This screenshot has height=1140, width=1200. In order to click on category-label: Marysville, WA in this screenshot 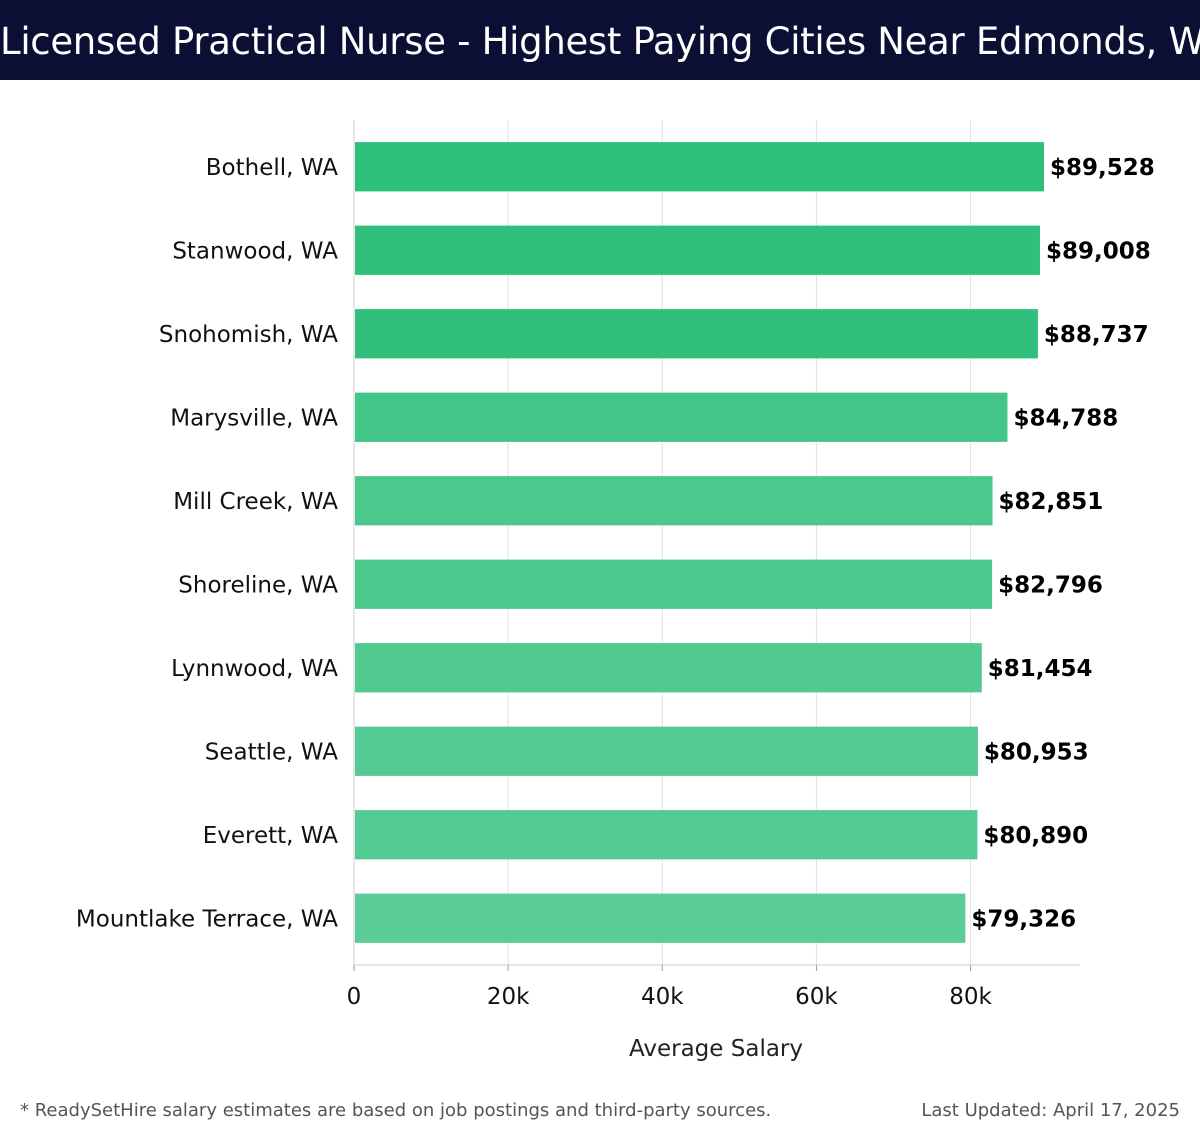, I will do `click(254, 418)`.